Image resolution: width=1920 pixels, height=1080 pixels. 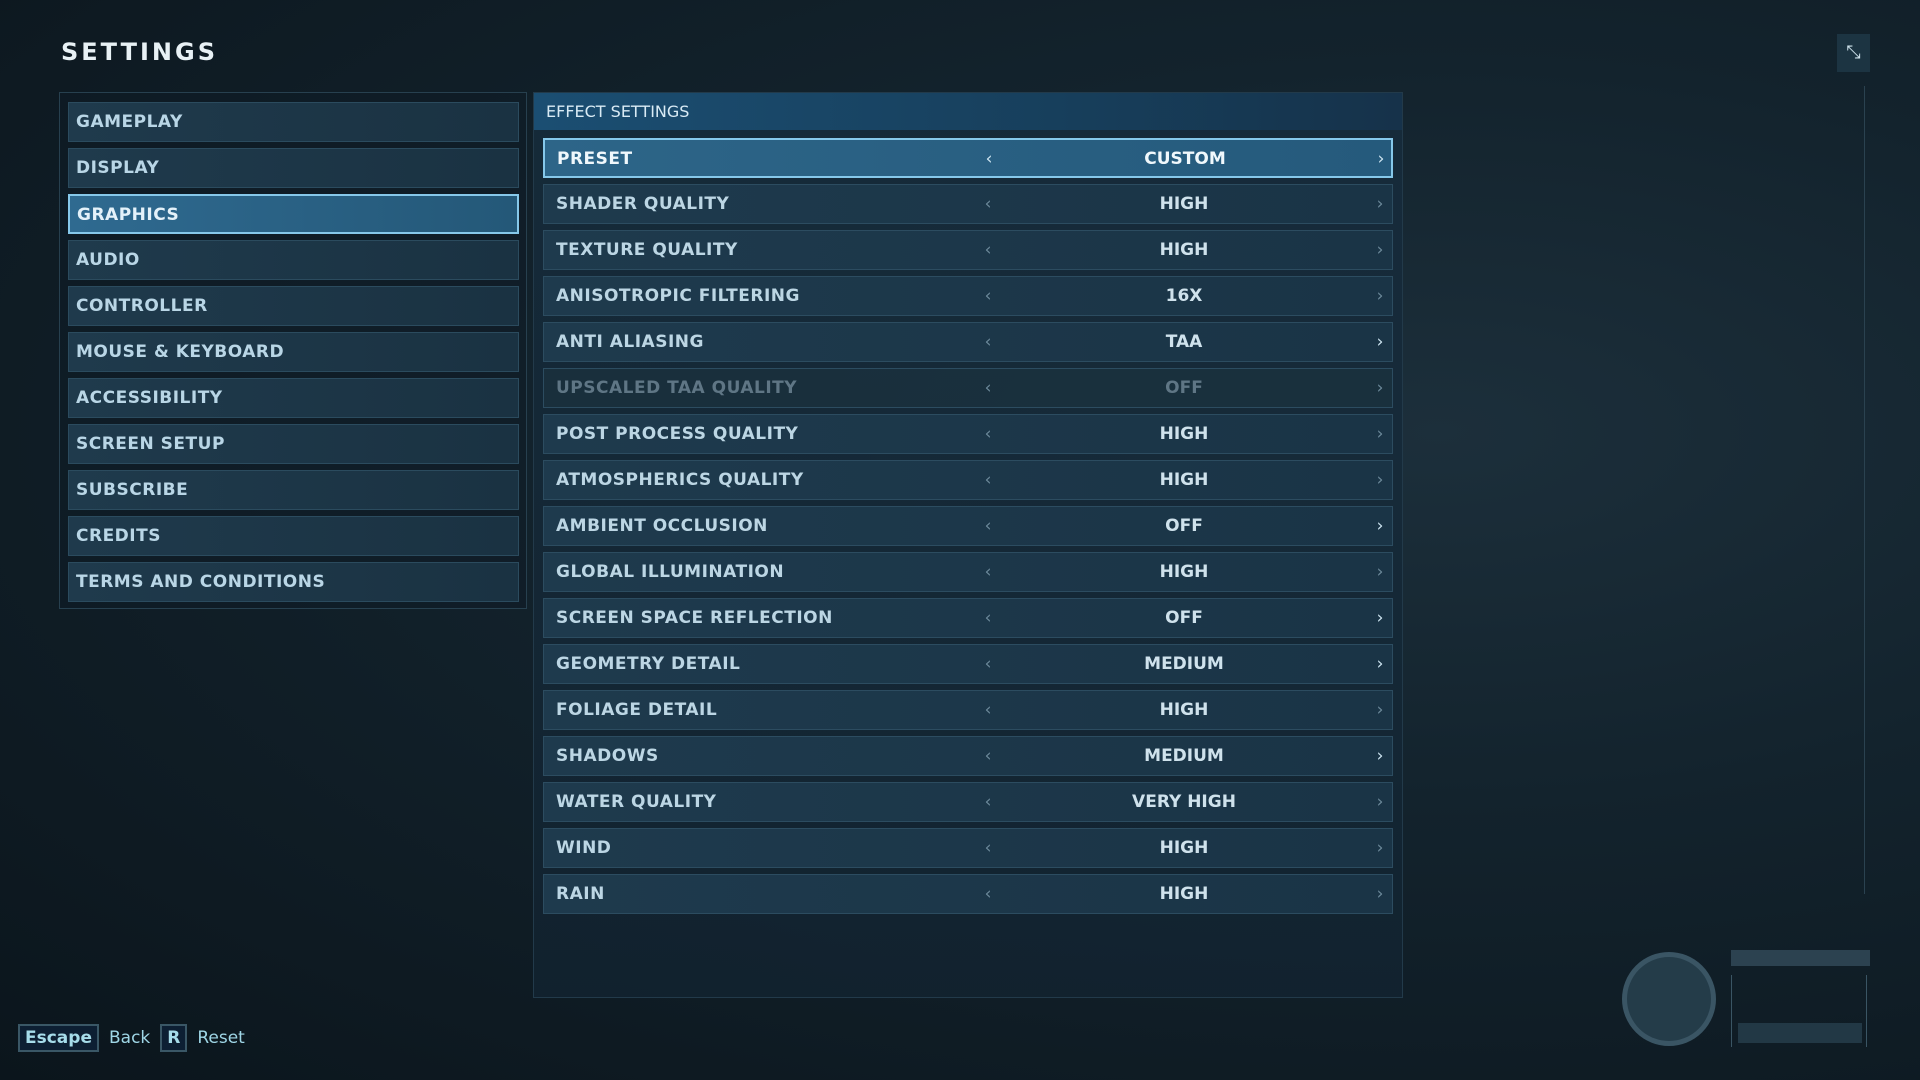 I want to click on setting-row-shadows: SHADOWS ‹ MEDIUM ›, so click(x=968, y=756).